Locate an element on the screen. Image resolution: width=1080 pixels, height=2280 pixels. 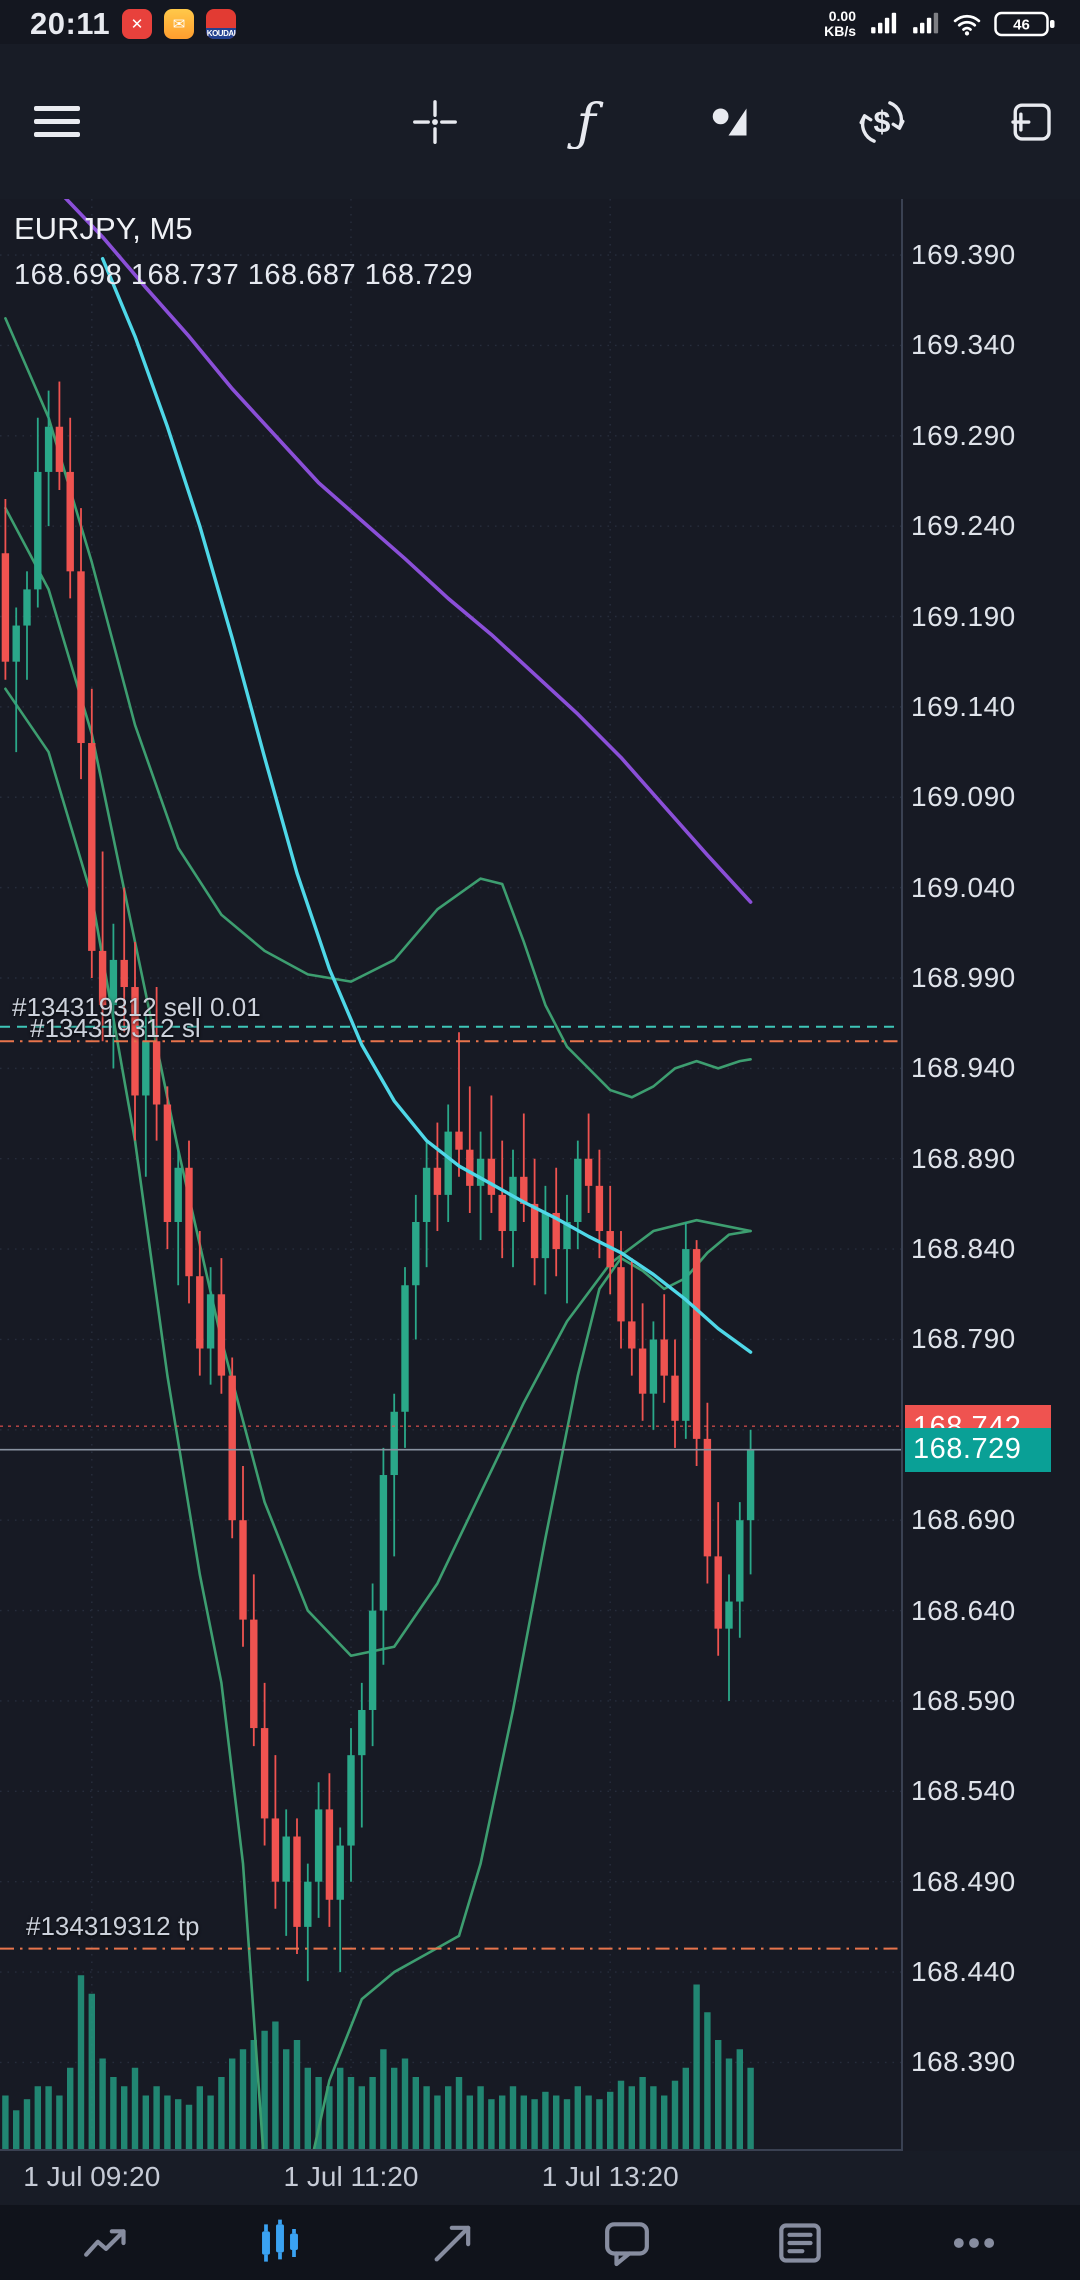
nav-news is located at coordinates (800, 2243).